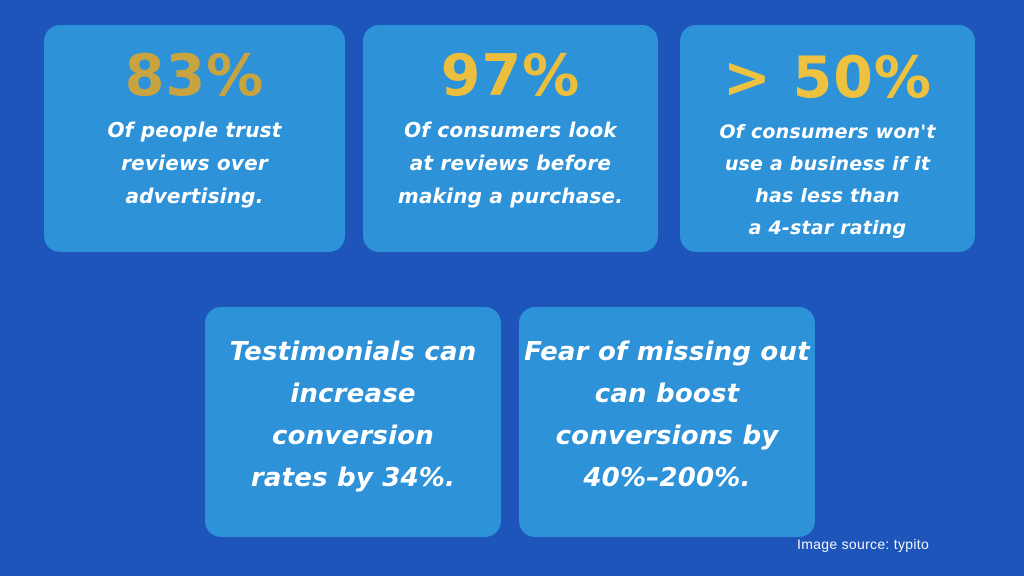  Describe the element at coordinates (827, 132) in the screenshot. I see `stat-description-line: Of consumers won't` at that location.